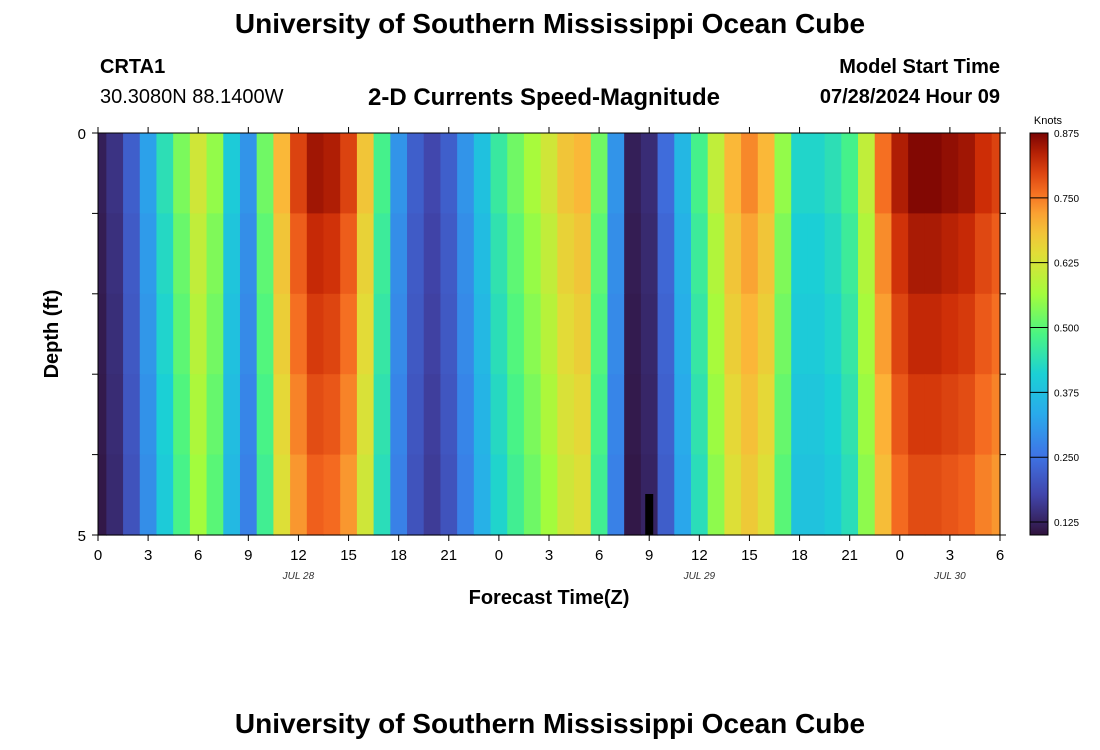 Image resolution: width=1100 pixels, height=750 pixels. What do you see at coordinates (950, 555) in the screenshot?
I see `x-tick-label: 3` at bounding box center [950, 555].